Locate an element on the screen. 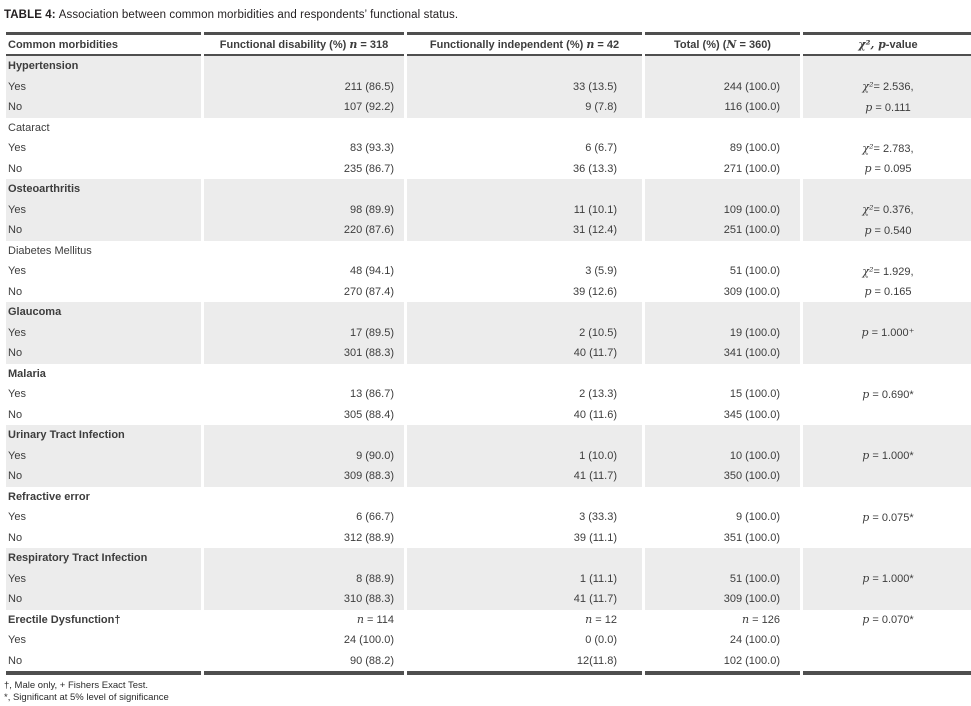 Image resolution: width=971 pixels, height=706 pixels. data-row: Yes 17 (89.5) 2 (10.5) 19 (100.0) p = 1.000⁺ is located at coordinates (488, 332).